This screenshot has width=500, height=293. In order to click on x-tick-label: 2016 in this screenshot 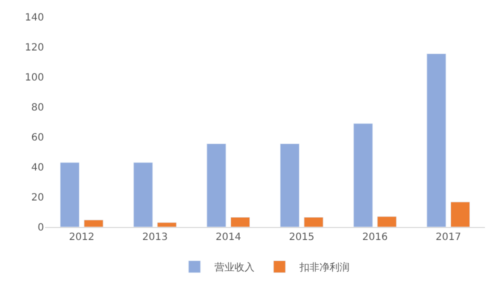, I will do `click(375, 237)`.